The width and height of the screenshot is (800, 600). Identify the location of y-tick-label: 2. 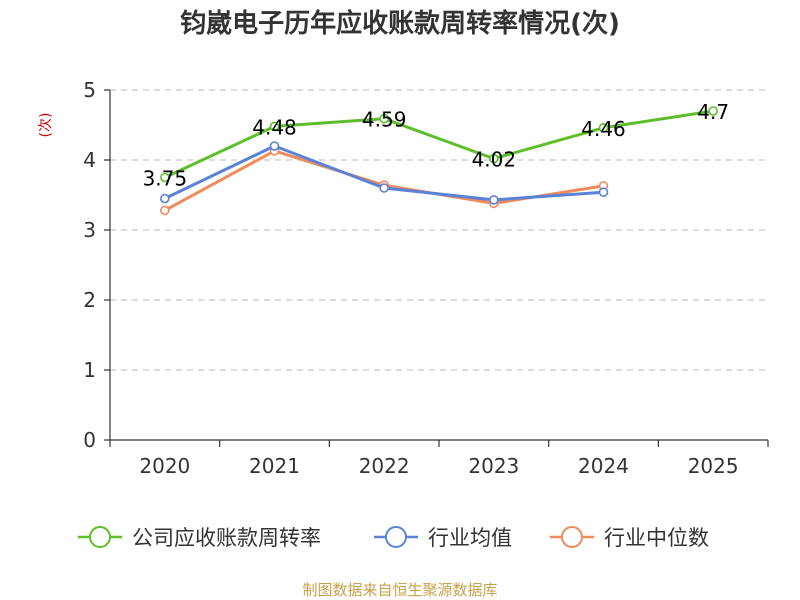
(89, 300).